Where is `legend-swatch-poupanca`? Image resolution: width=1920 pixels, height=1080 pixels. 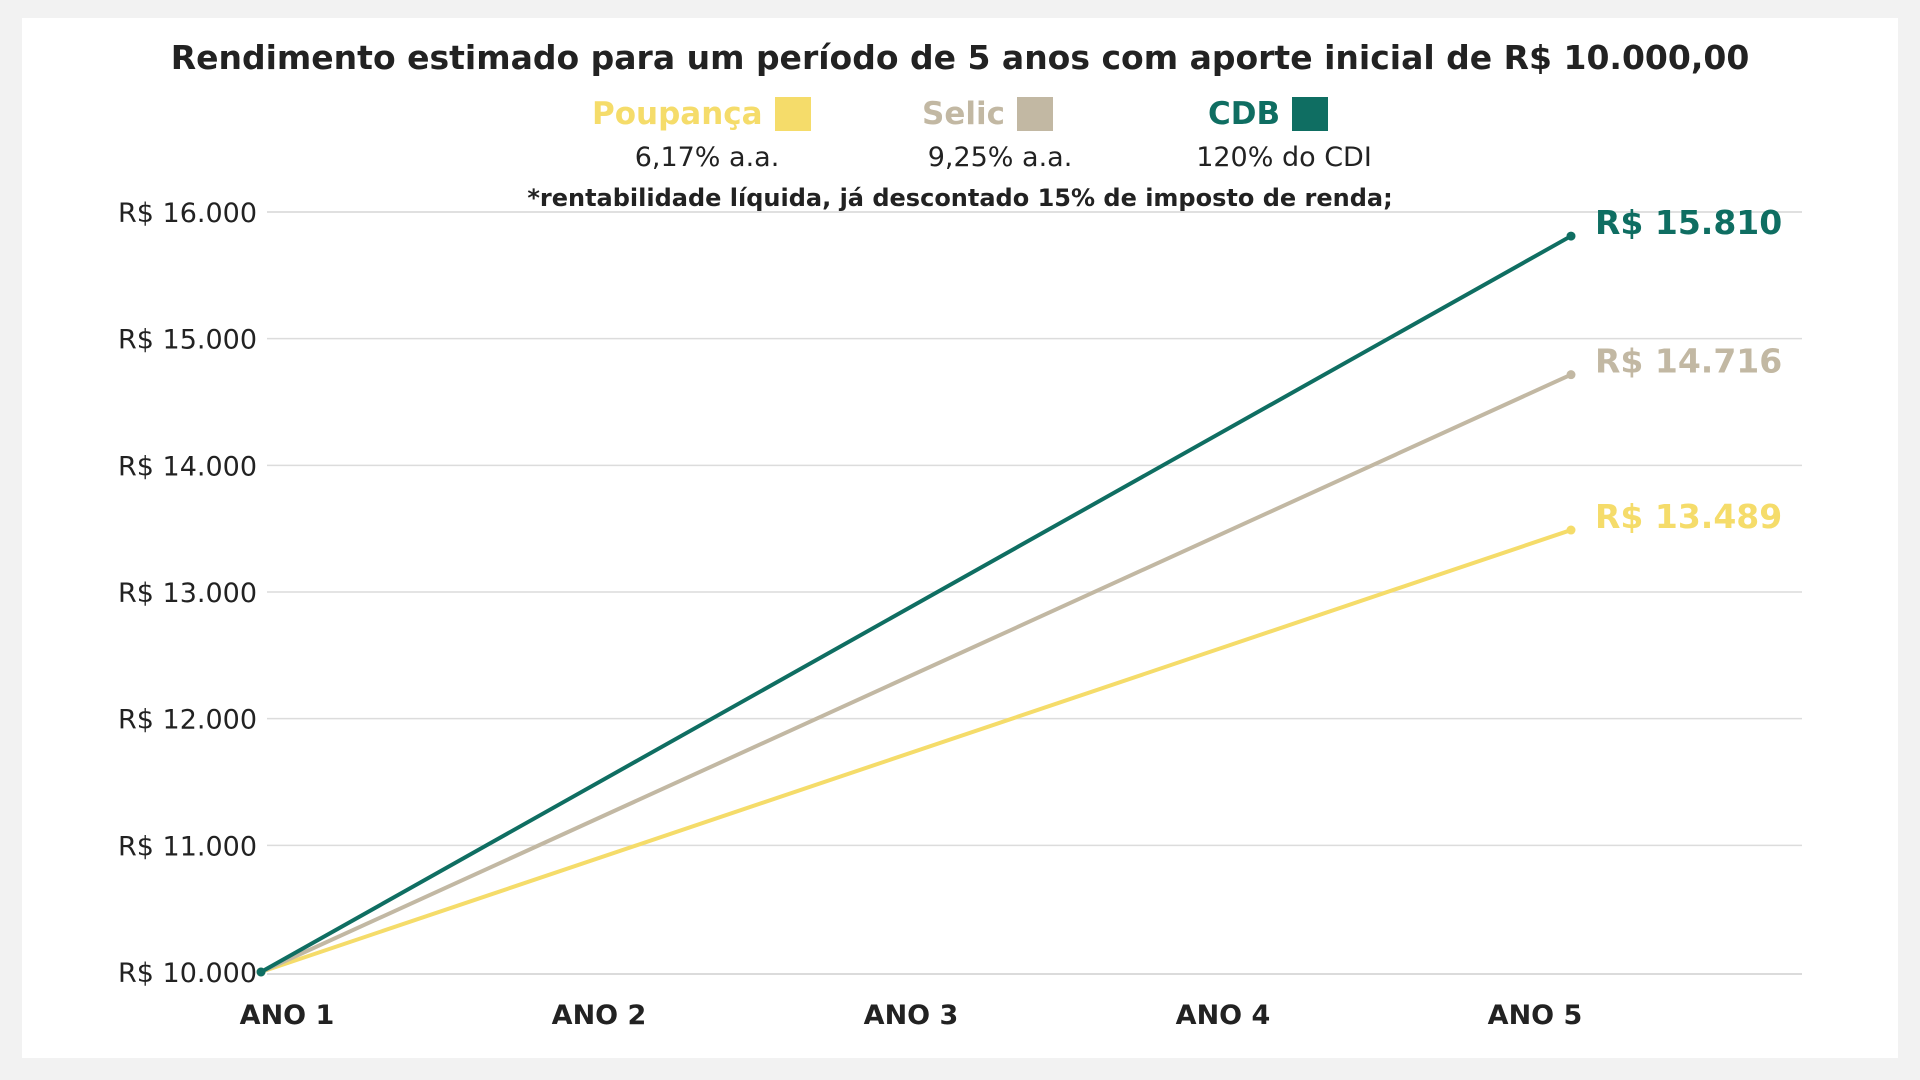 legend-swatch-poupanca is located at coordinates (792, 114).